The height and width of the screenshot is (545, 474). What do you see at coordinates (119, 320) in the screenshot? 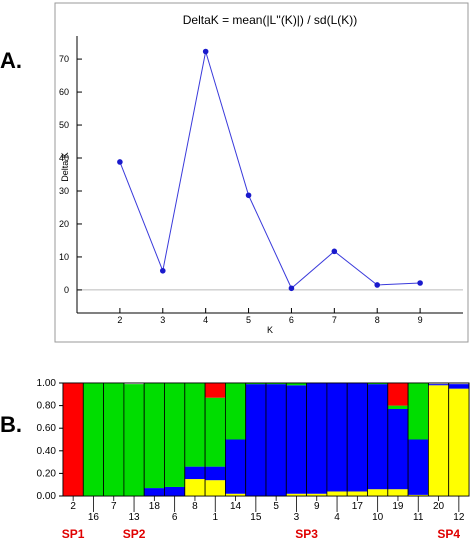
I see `chart-a-x-tick-label: 2` at bounding box center [119, 320].